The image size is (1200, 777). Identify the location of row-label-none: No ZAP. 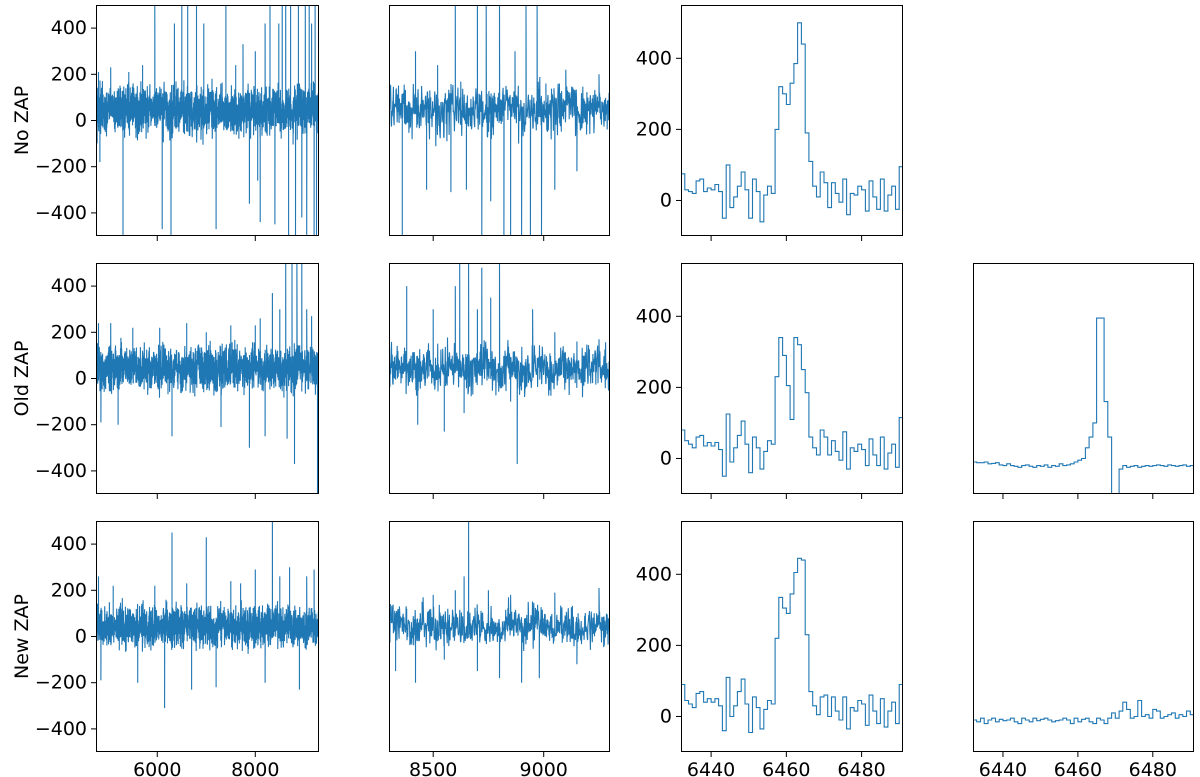
(22, 120).